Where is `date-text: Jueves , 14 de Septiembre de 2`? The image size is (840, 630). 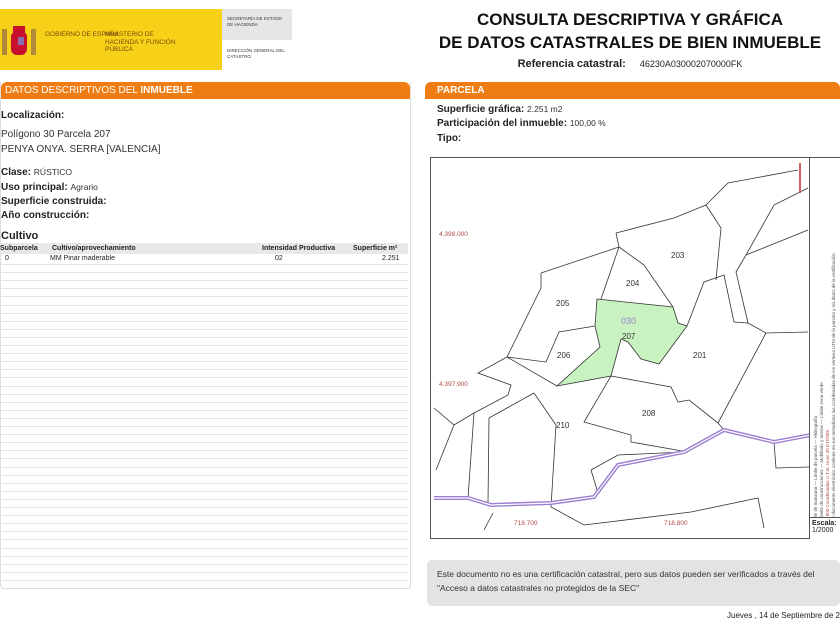 date-text: Jueves , 14 de Septiembre de 2 is located at coordinates (783, 615).